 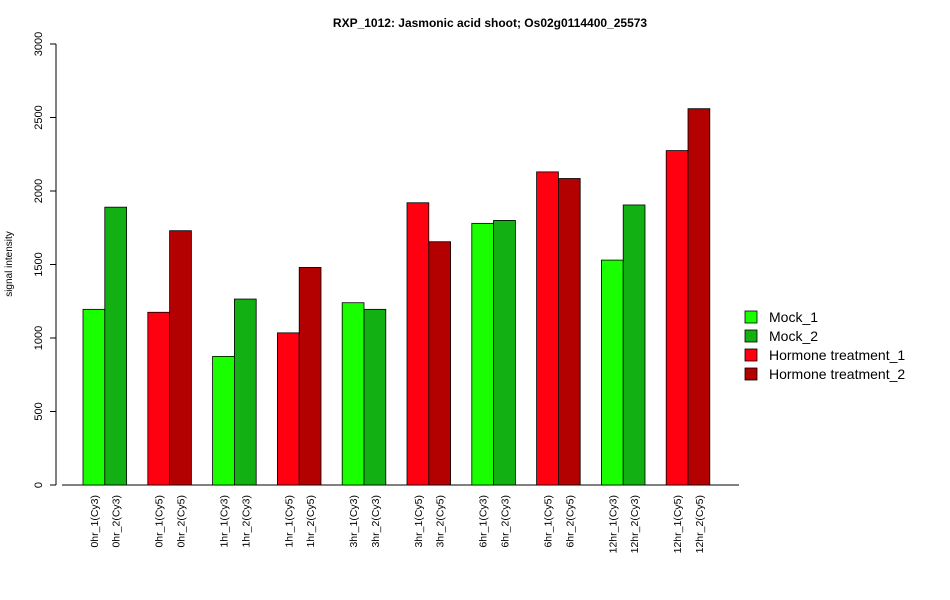 I want to click on bar-1hr-2-cy5-, so click(x=310, y=376).